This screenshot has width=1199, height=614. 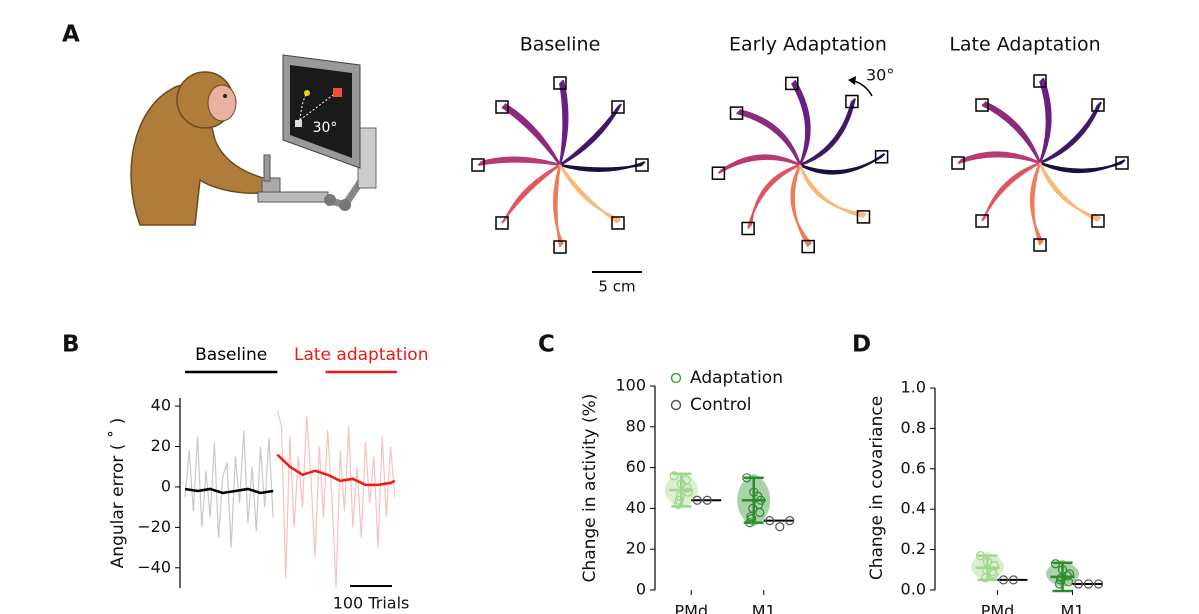 I want to click on monkey-illustration: 30°, so click(x=253, y=140).